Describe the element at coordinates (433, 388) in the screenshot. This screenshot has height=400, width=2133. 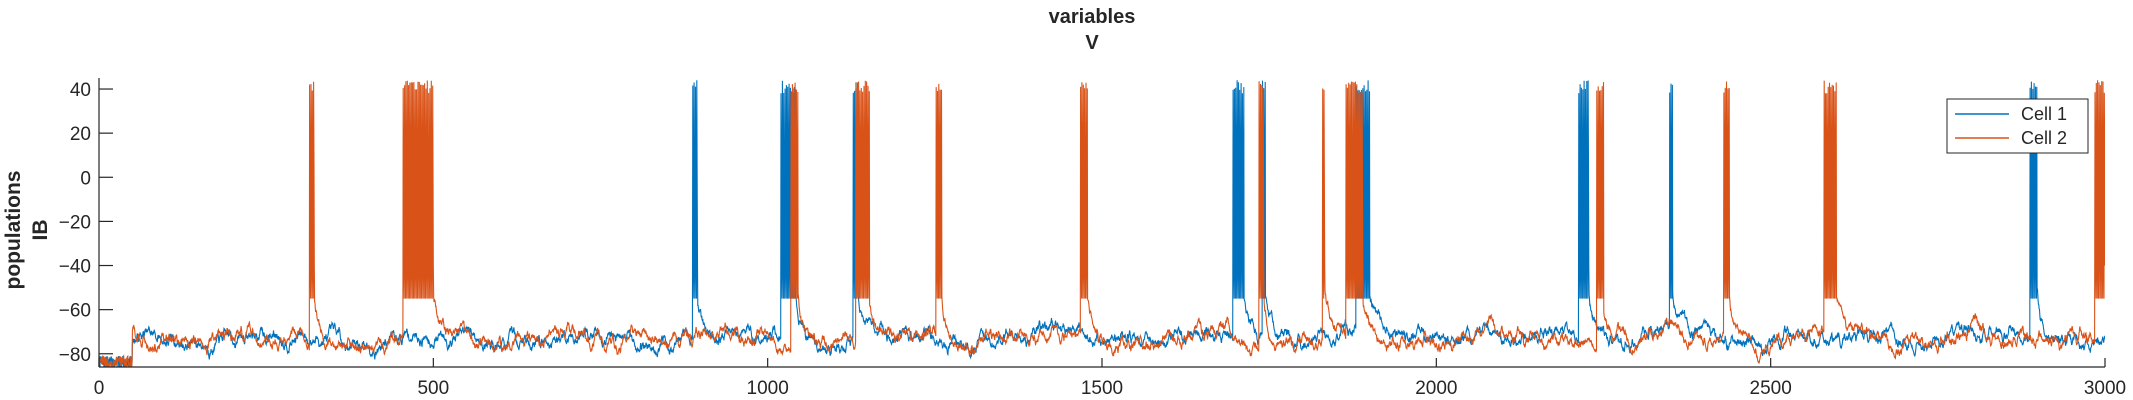
I see `x-tick-label: 500` at that location.